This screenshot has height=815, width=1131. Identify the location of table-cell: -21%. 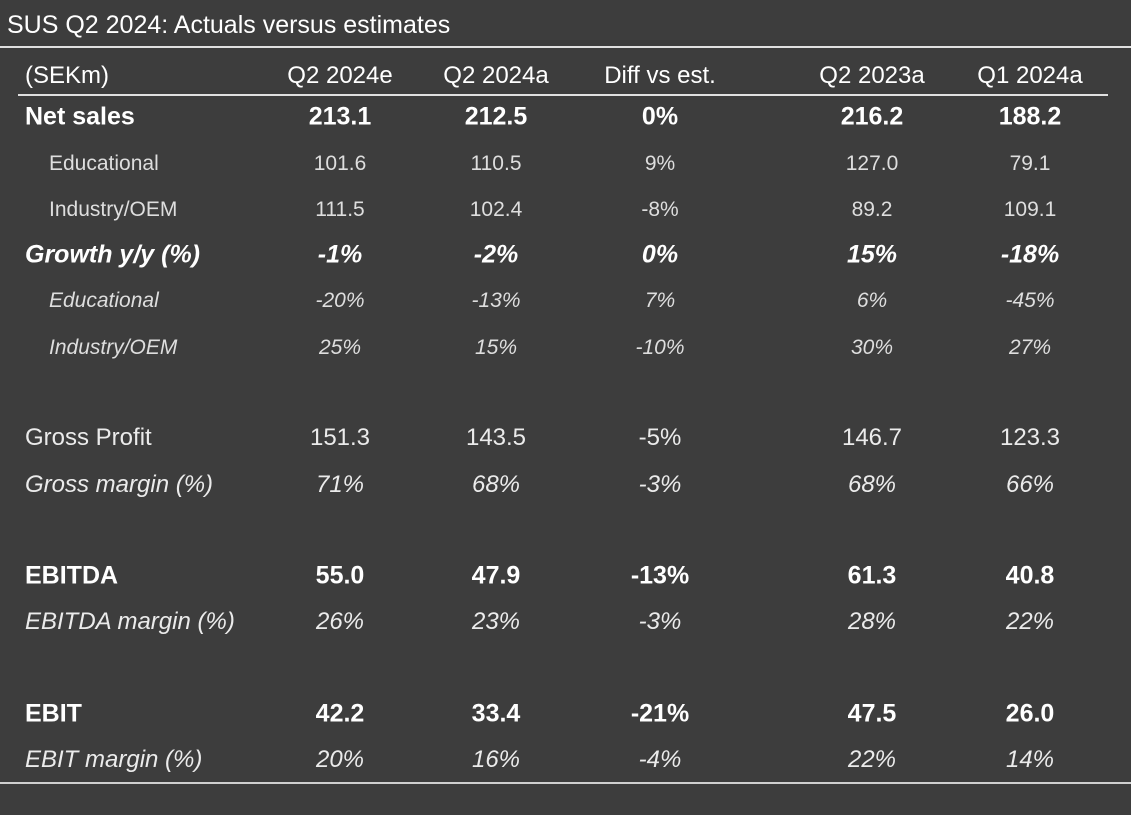
(660, 713).